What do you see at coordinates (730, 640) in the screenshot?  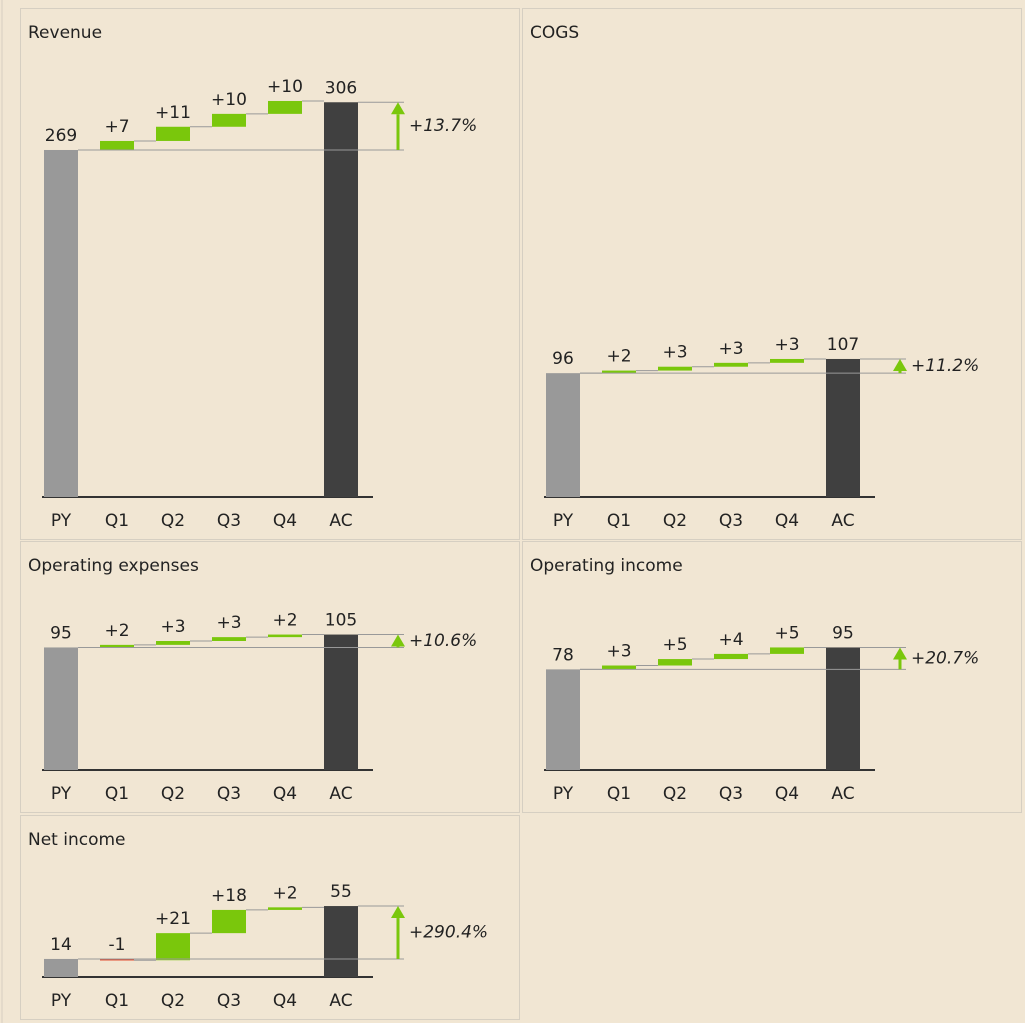 I see `value-label: +4` at bounding box center [730, 640].